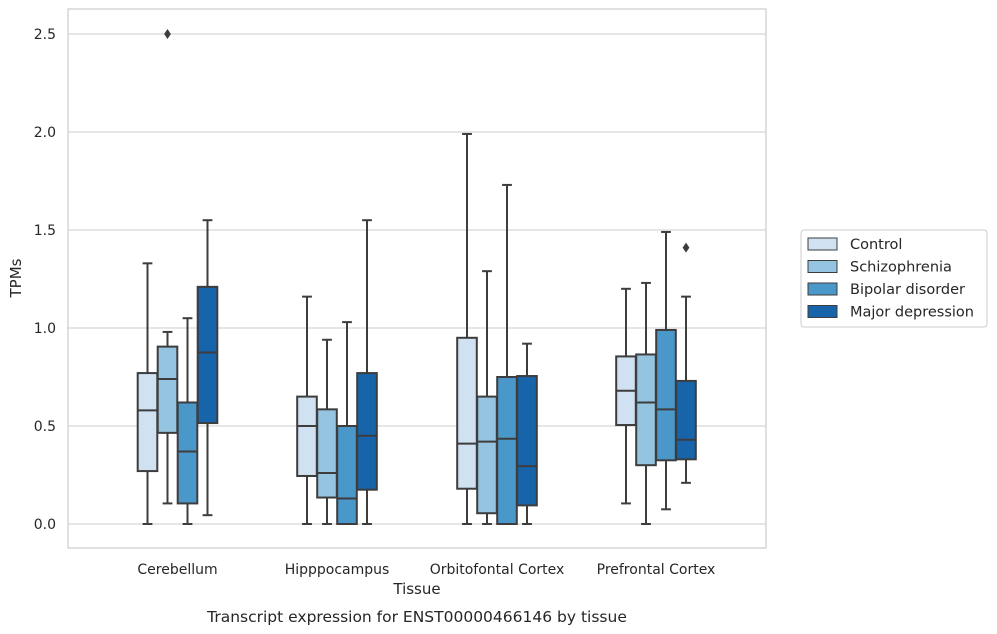 The width and height of the screenshot is (997, 634). Describe the element at coordinates (656, 570) in the screenshot. I see `x-tick-label: Prefrontal Cortex` at that location.